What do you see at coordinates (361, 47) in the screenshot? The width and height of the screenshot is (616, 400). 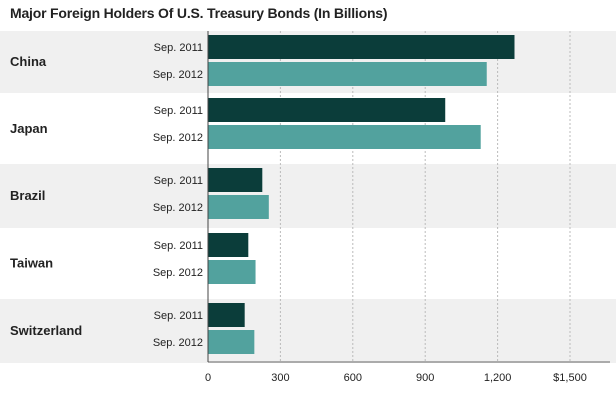 I see `bar-china-2011` at bounding box center [361, 47].